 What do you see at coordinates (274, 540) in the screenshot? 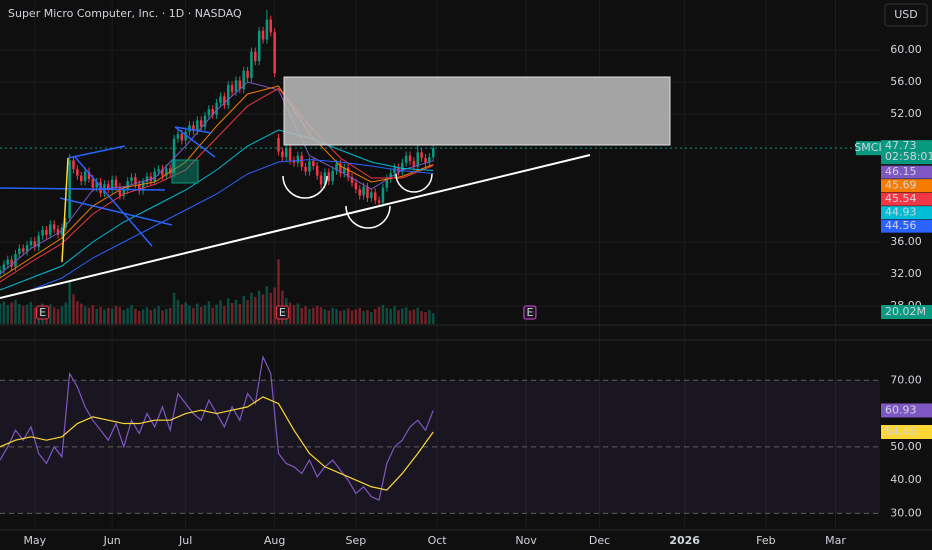
I see `x-tick-label: Aug` at bounding box center [274, 540].